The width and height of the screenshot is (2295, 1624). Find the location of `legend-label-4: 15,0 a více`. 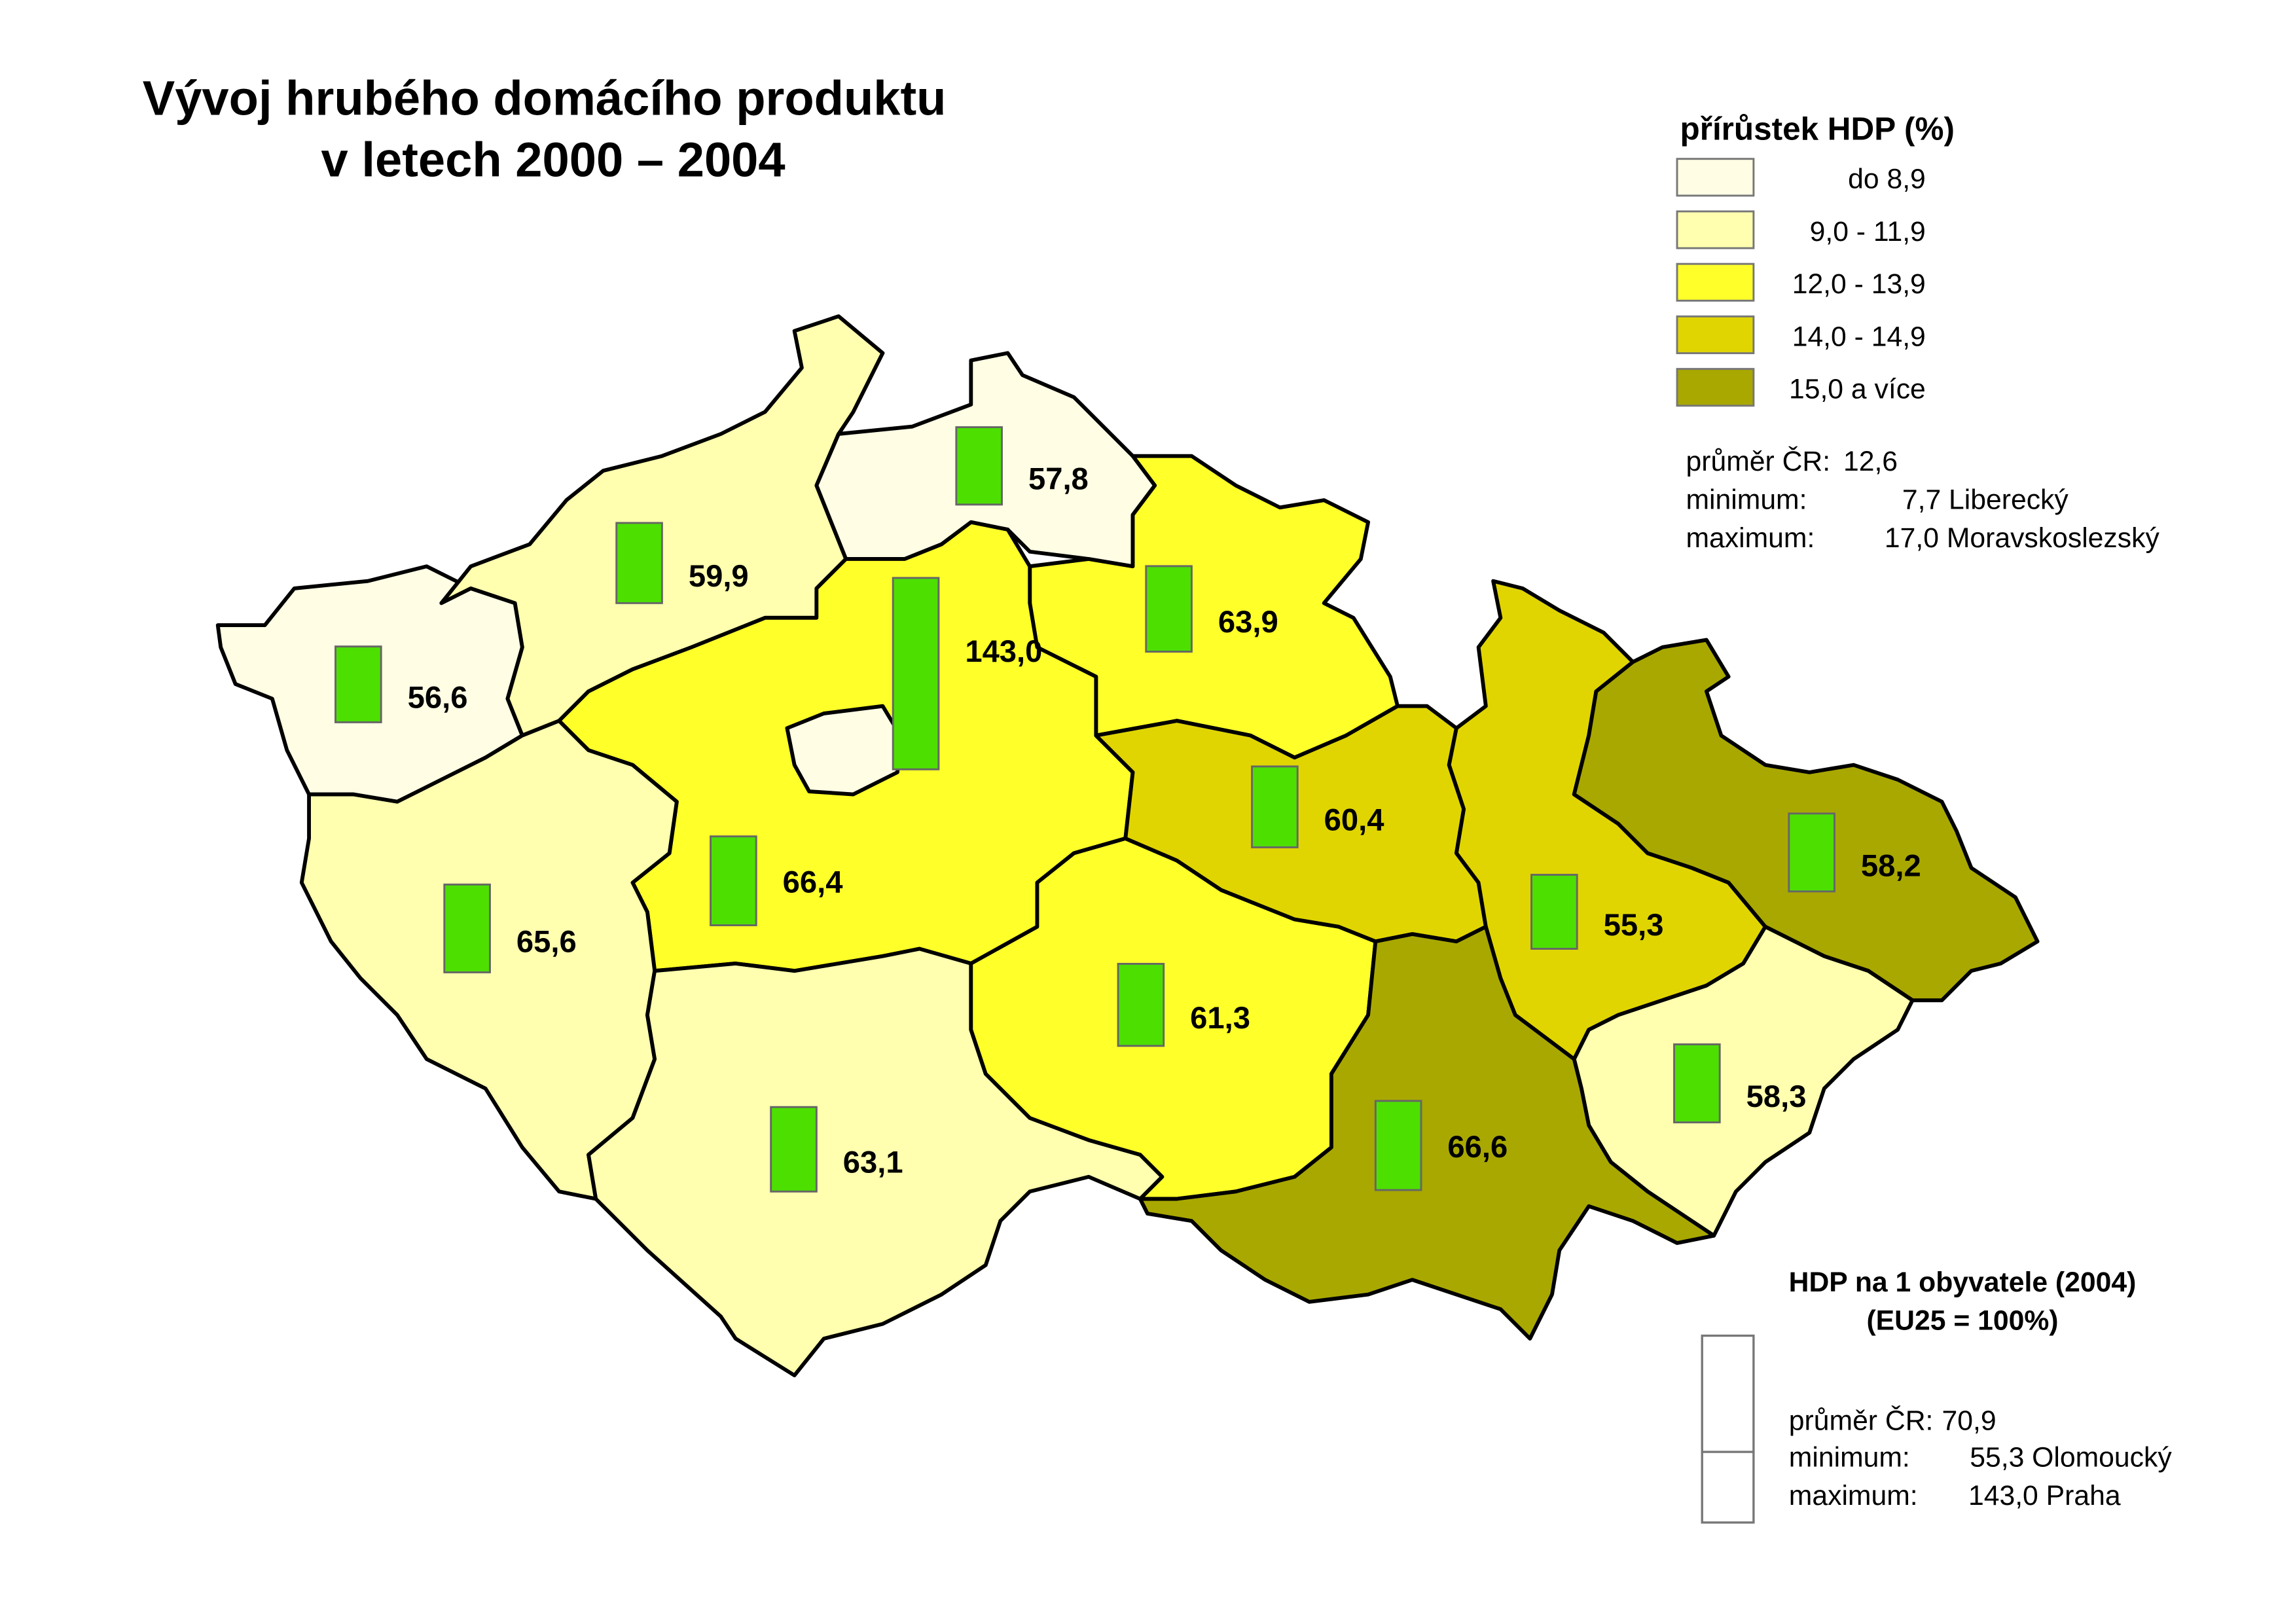

legend-label-4: 15,0 a více is located at coordinates (1858, 389).